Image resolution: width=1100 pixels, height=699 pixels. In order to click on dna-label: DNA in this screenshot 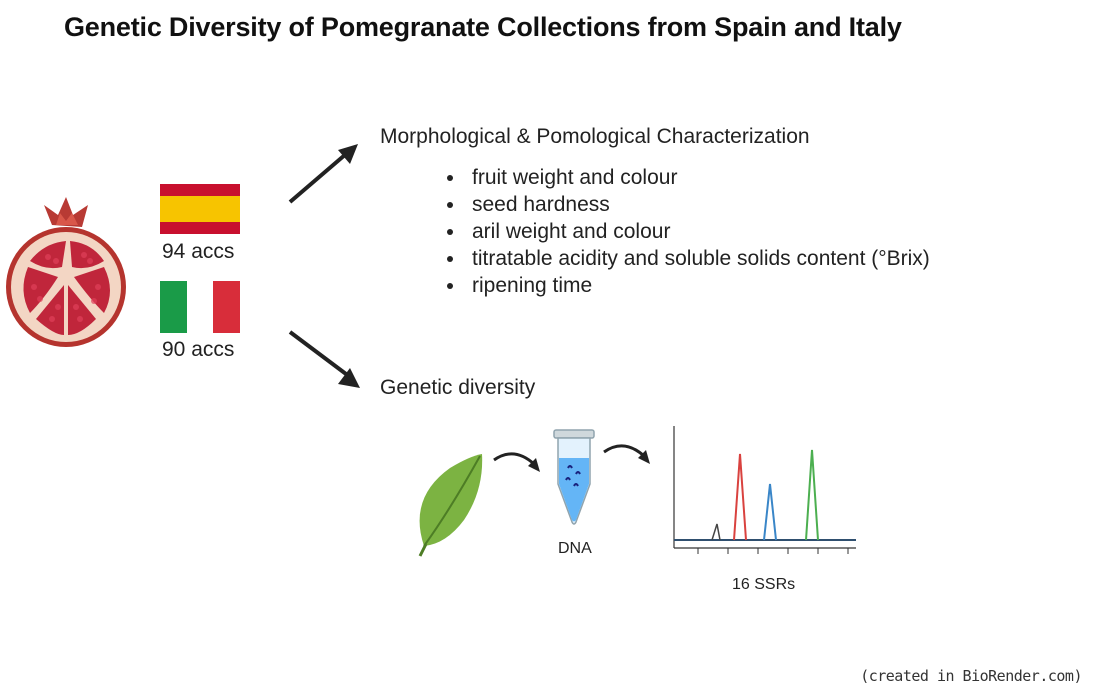, I will do `click(575, 548)`.